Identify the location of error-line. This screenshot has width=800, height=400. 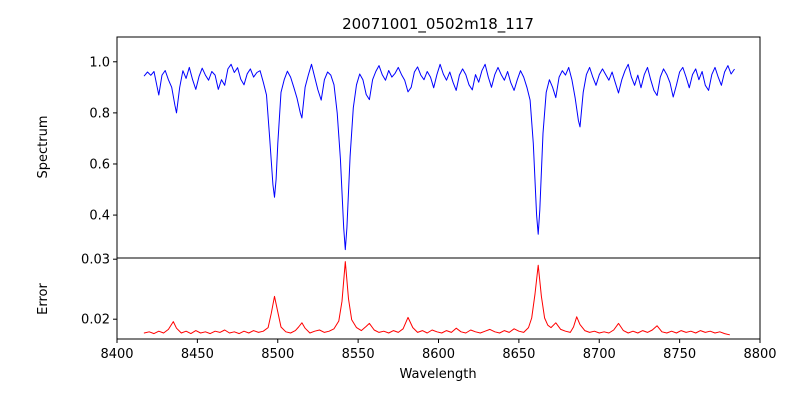
(436, 298).